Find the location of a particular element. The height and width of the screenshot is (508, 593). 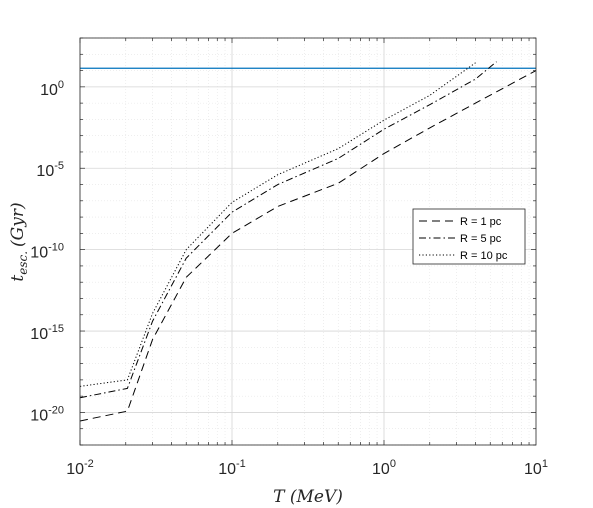

x-tick-label: 10¹ is located at coordinates (536, 468).